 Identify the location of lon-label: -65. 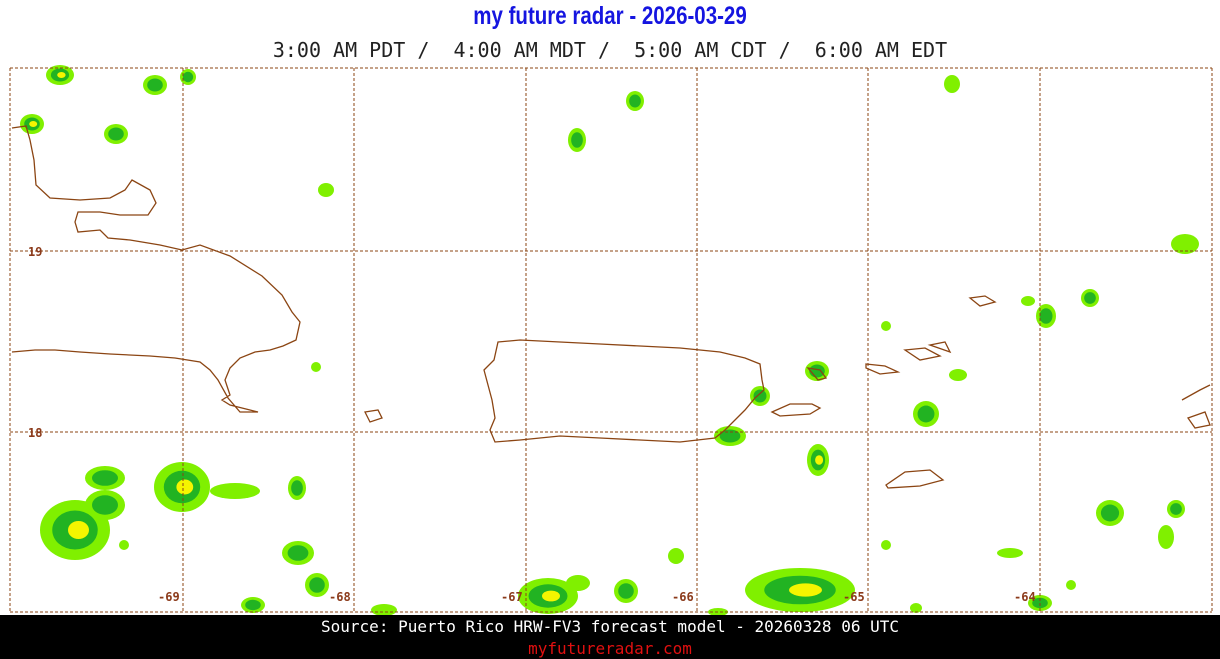
(854, 597).